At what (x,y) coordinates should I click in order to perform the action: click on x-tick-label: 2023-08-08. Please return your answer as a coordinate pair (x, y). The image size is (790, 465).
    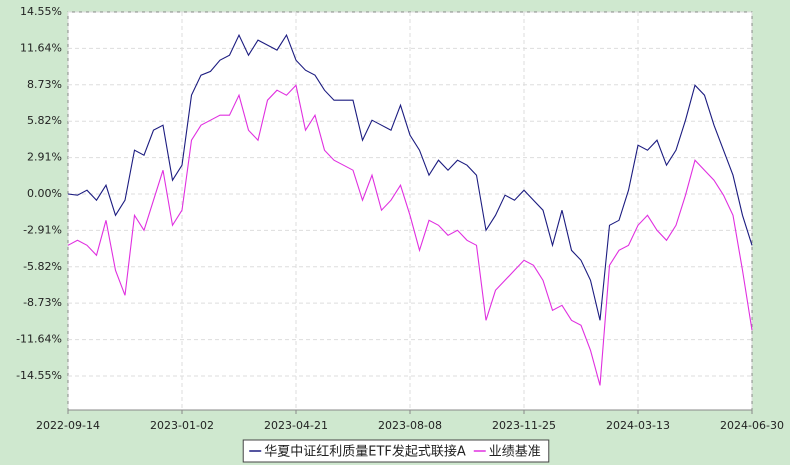
    Looking at the image, I should click on (410, 425).